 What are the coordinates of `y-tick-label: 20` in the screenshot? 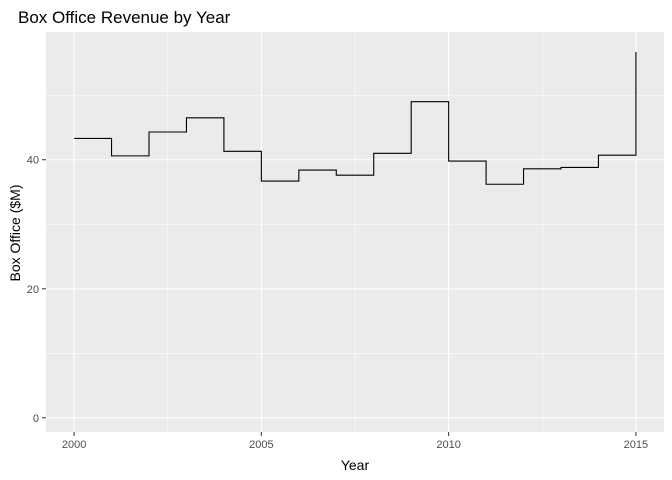 It's located at (33, 290).